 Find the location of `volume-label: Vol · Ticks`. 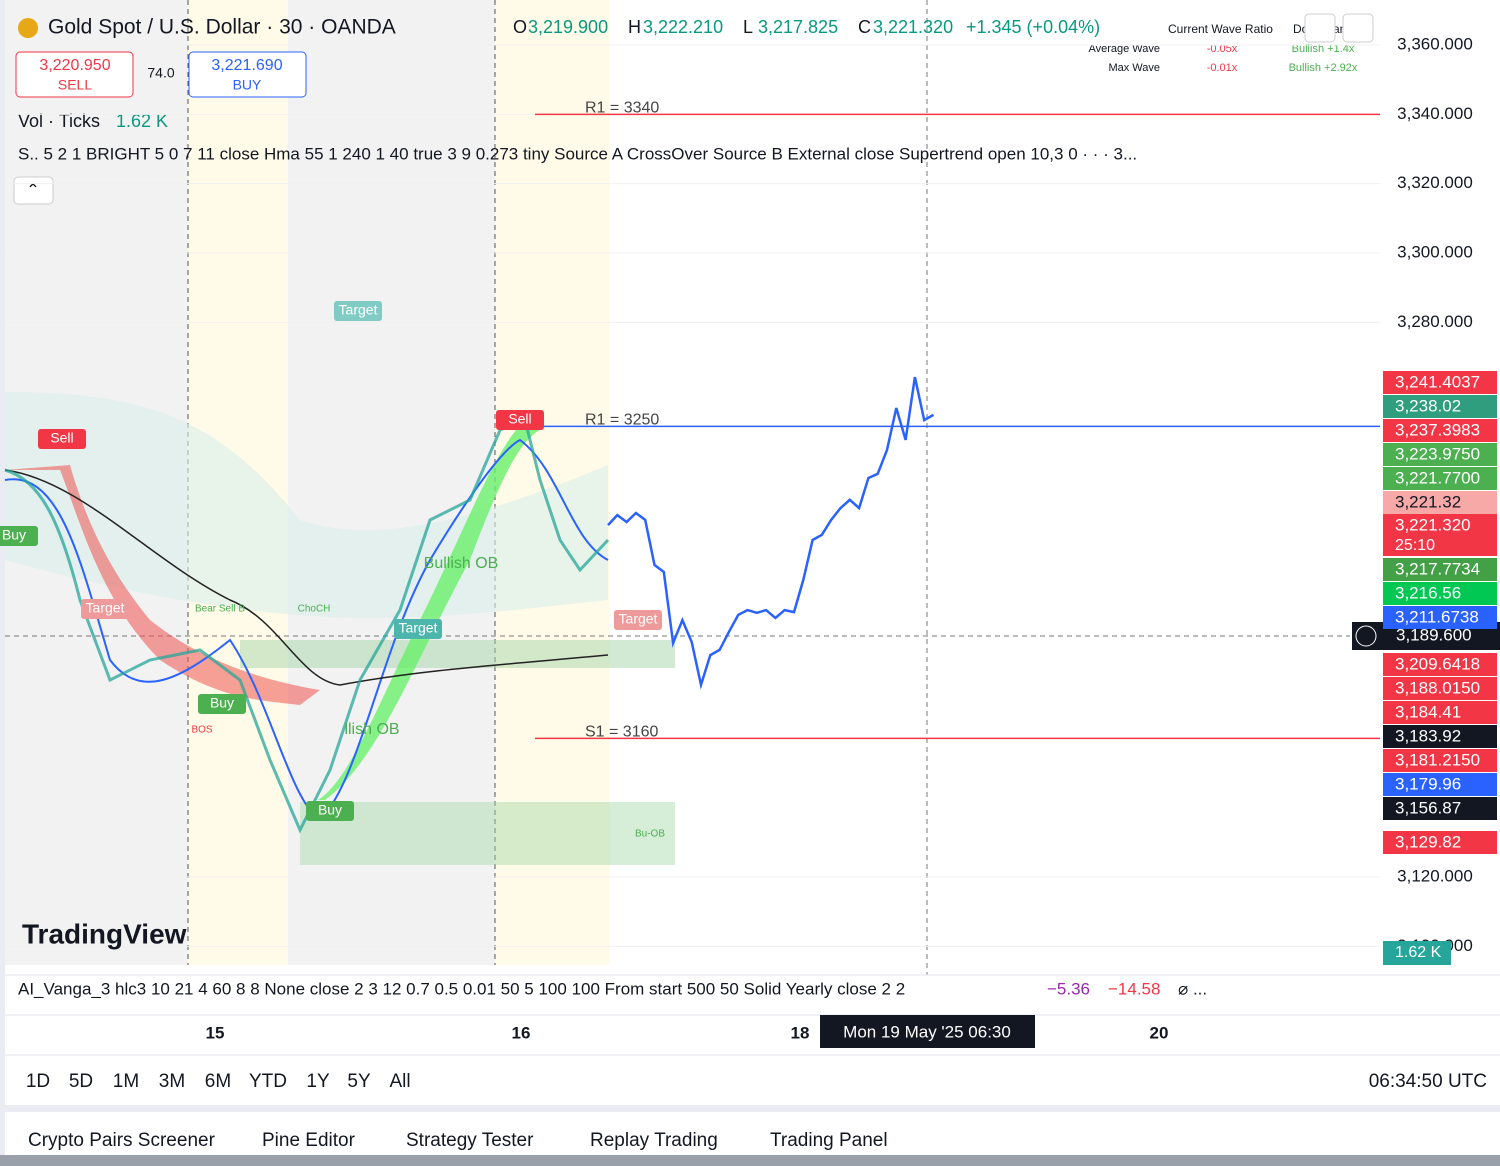

volume-label: Vol · Ticks is located at coordinates (59, 121).